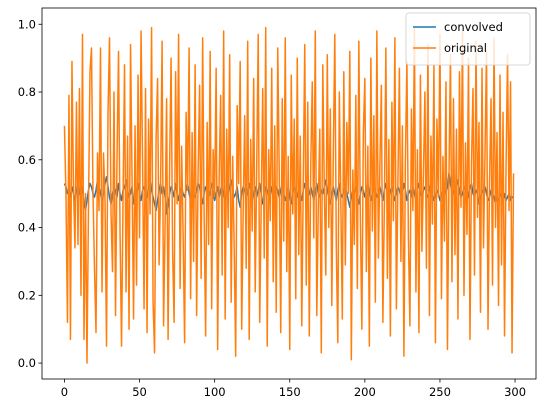 This screenshot has height=413, width=547. I want to click on x-tick-label: 0, so click(64, 392).